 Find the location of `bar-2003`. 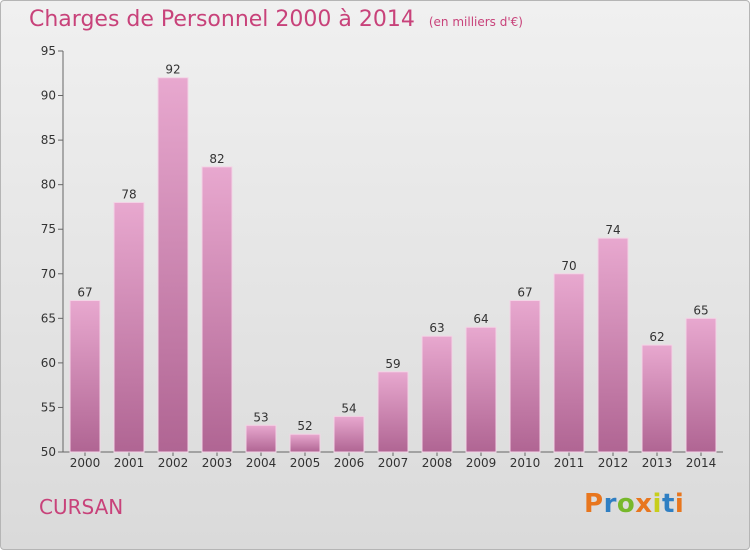

bar-2003 is located at coordinates (217, 309).